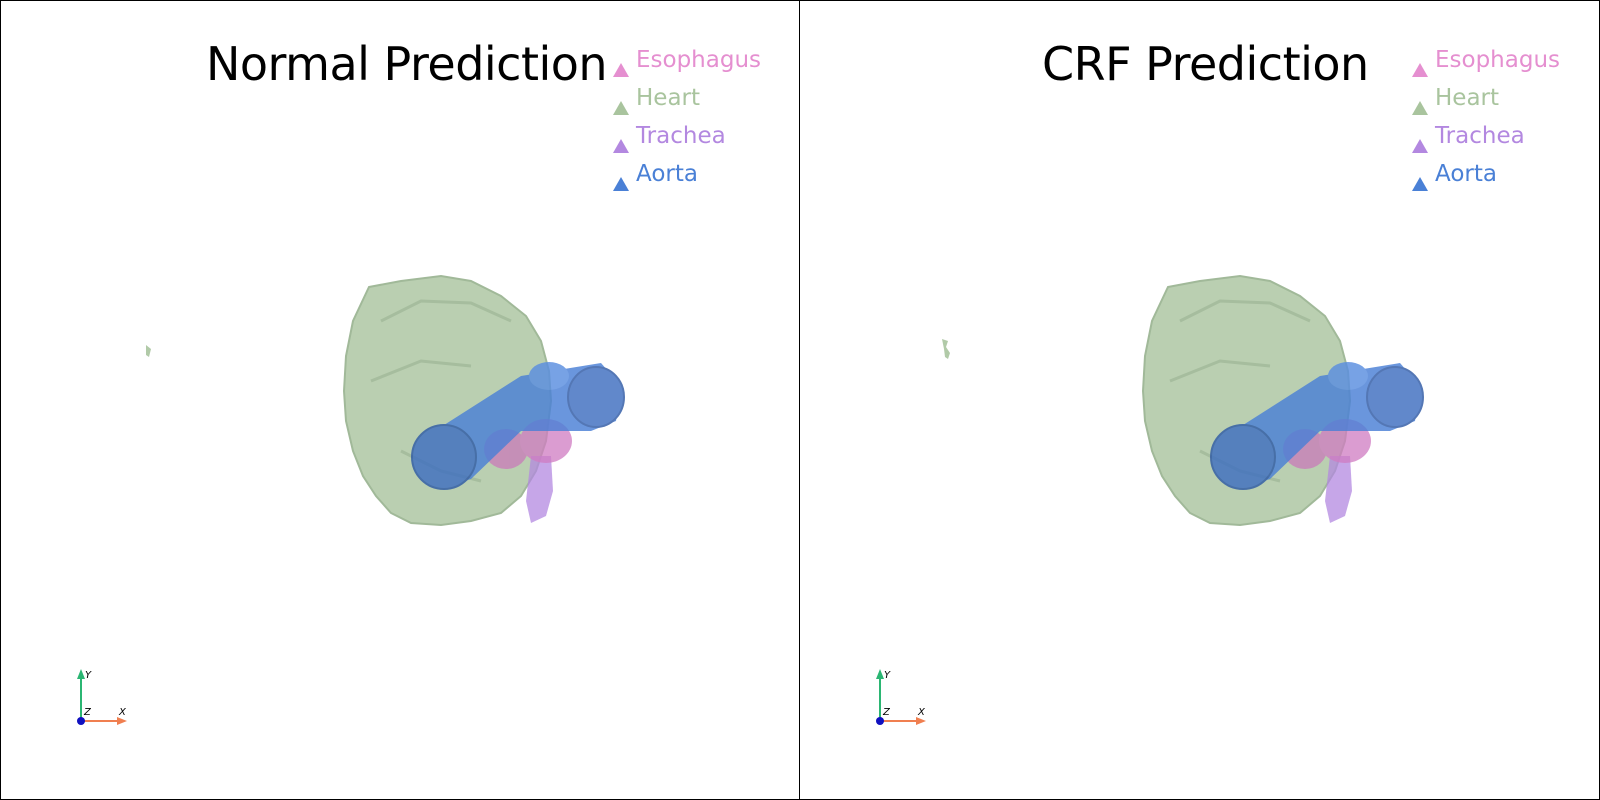  Describe the element at coordinates (407, 64) in the screenshot. I see `panel-title: Normal Prediction` at that location.